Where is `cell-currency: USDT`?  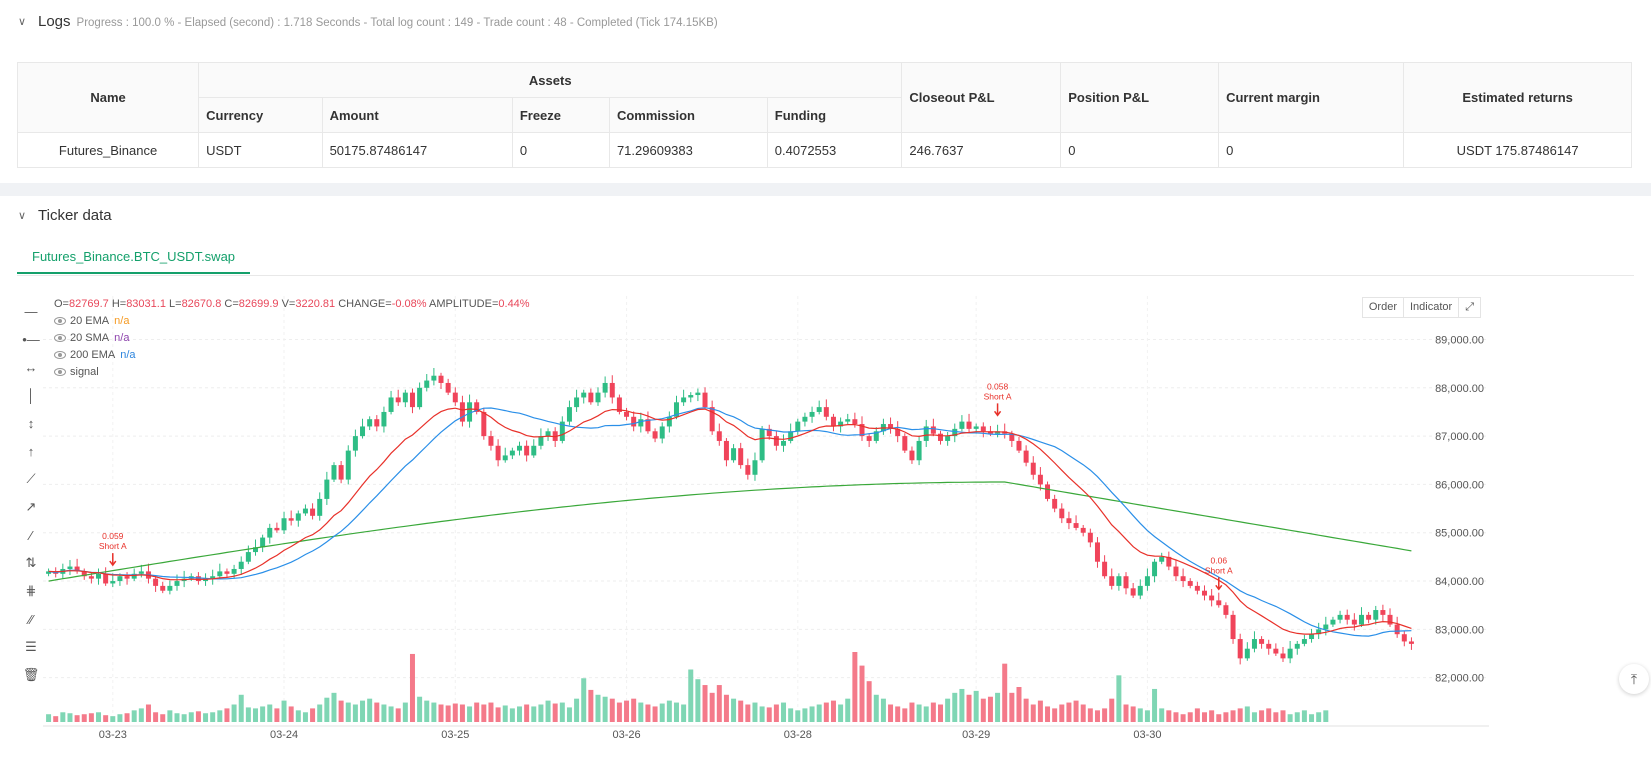
cell-currency: USDT is located at coordinates (260, 150).